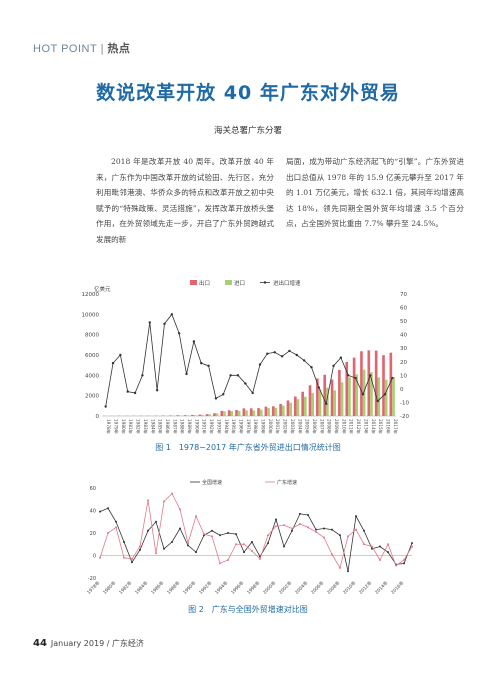 The width and height of the screenshot is (496, 673). What do you see at coordinates (204, 283) in the screenshot?
I see `legend-label-export: 出口` at bounding box center [204, 283].